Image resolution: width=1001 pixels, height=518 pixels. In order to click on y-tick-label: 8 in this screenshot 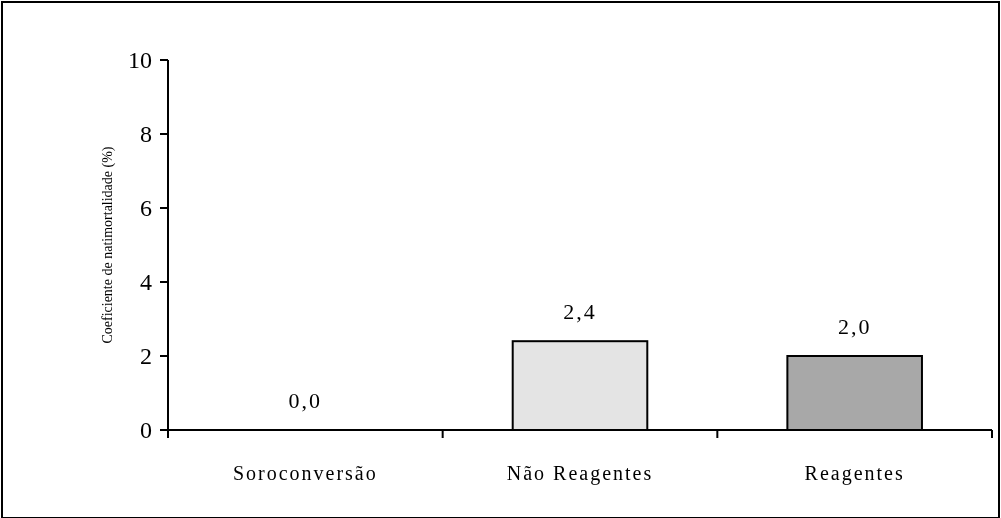, I will do `click(146, 134)`.